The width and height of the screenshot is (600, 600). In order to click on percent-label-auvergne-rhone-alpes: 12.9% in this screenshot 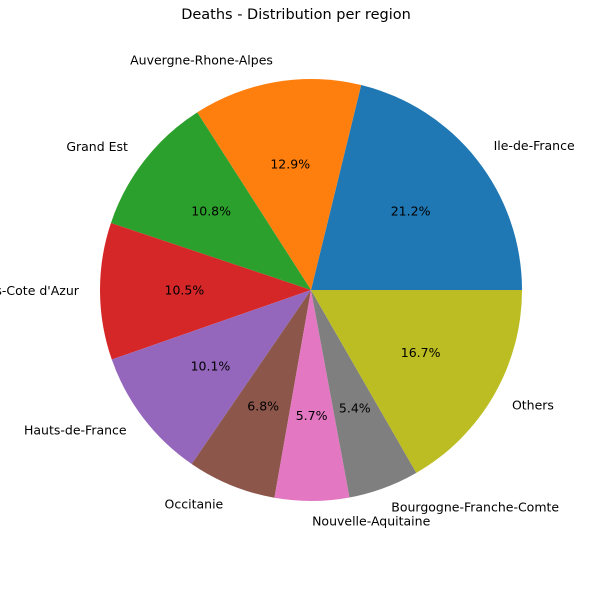, I will do `click(290, 164)`.